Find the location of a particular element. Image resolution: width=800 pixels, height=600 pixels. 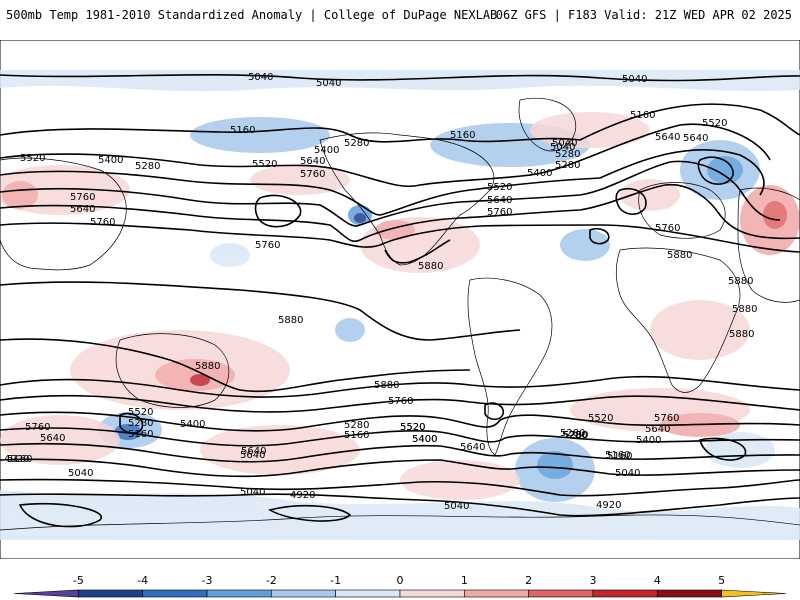

colorbar-tick-labels: -5 -4 -3 -2 -1 0 1 2 3 4 5 is located at coordinates (399, 580).